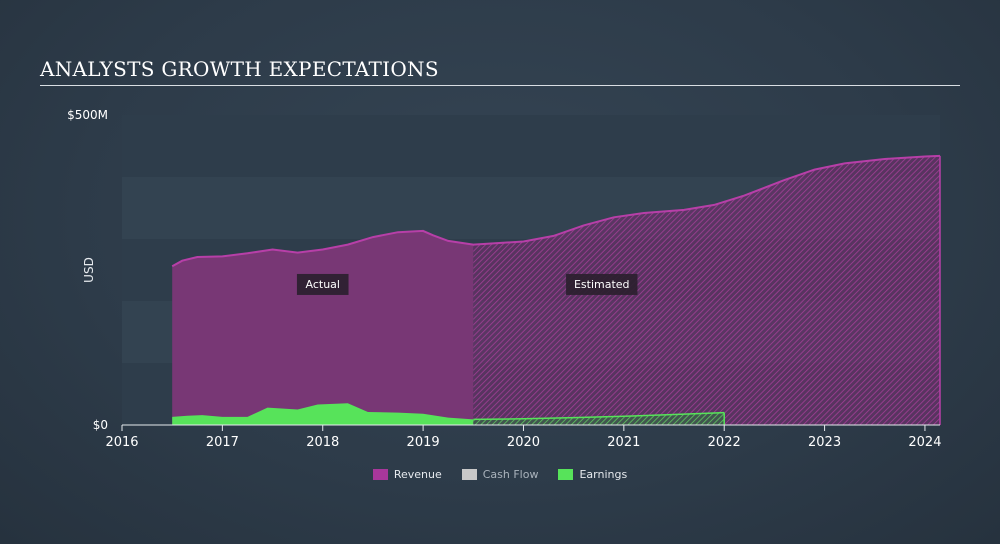 Image resolution: width=1000 pixels, height=544 pixels. What do you see at coordinates (239, 69) in the screenshot?
I see `chart-title: ANALYSTS GROWTH EXPECTATIONS` at bounding box center [239, 69].